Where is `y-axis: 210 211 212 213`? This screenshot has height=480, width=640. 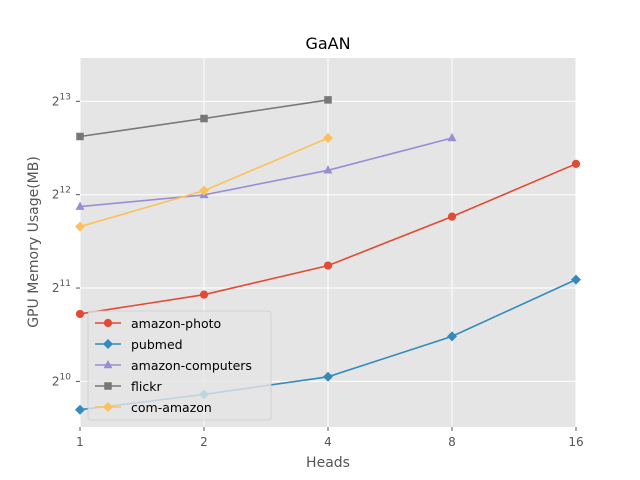
y-axis: 210 211 212 213 is located at coordinates (66, 240).